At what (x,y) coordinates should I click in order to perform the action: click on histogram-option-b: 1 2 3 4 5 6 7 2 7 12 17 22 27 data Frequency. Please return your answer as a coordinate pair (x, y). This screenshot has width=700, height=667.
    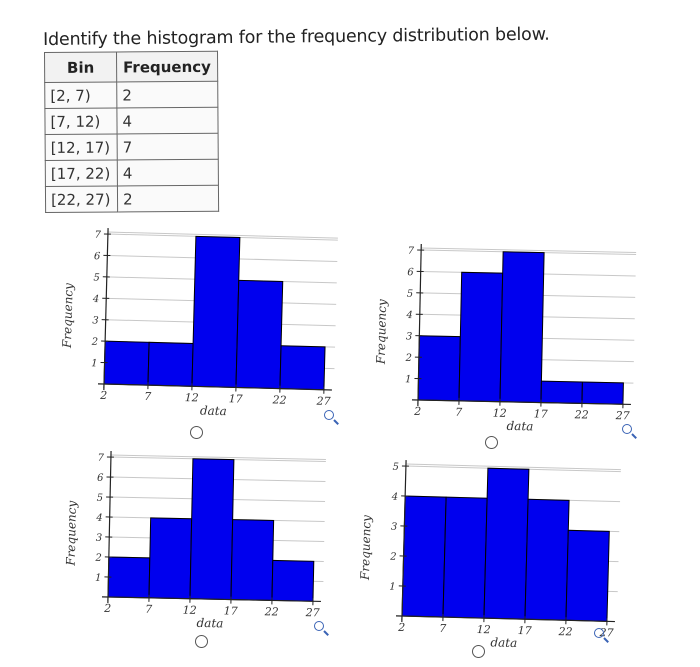
    Looking at the image, I should click on (506, 332).